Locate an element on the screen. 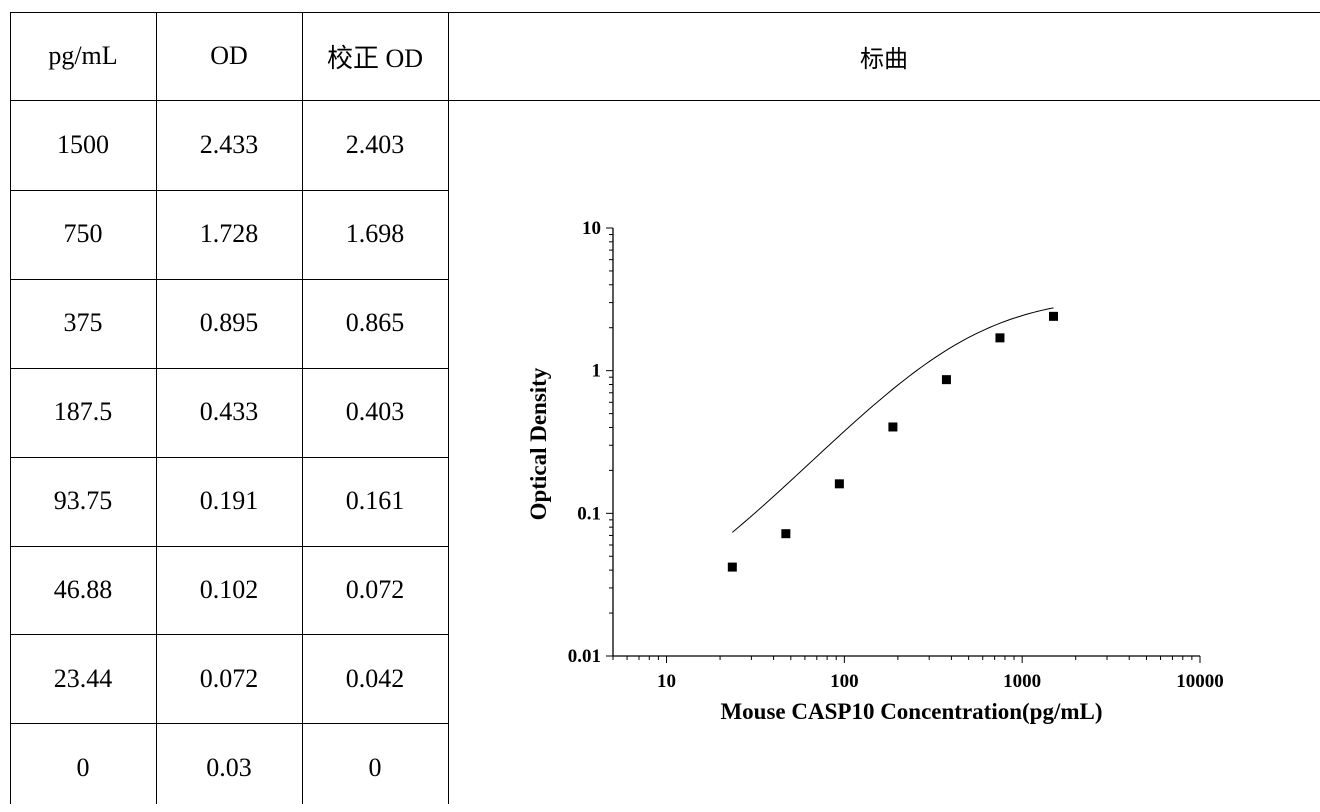 This screenshot has width=1320, height=812. corrected-od-cell: 0.042 is located at coordinates (375, 678).